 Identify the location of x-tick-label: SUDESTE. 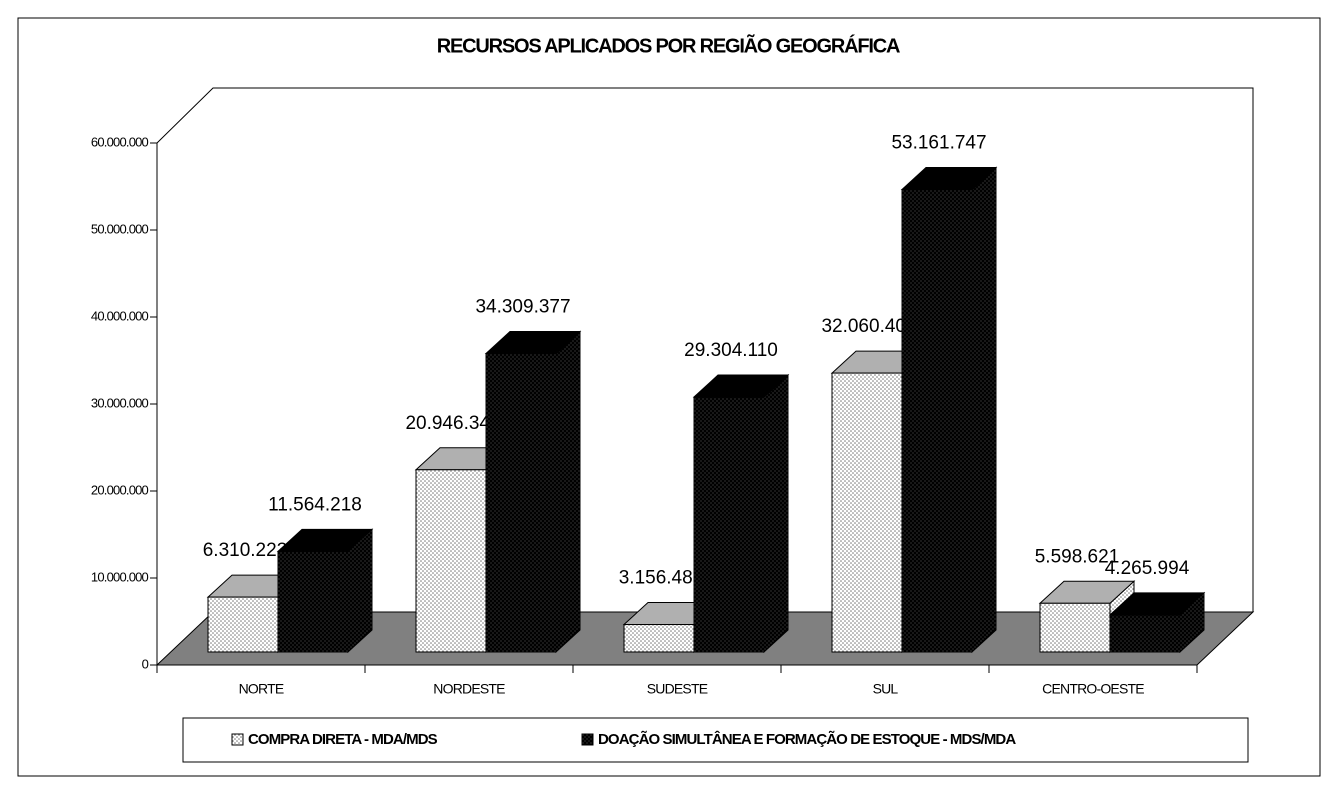
(677, 689).